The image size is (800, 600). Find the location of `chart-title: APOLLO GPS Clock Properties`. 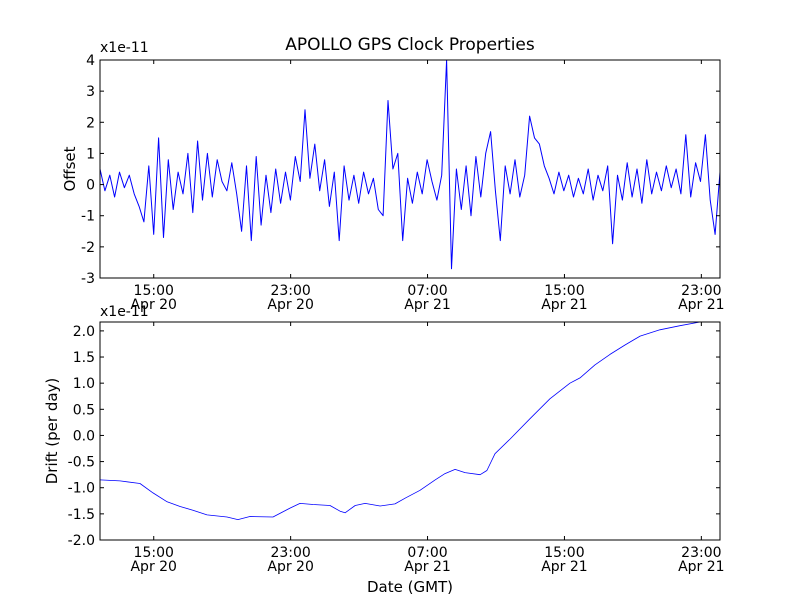

chart-title: APOLLO GPS Clock Properties is located at coordinates (410, 45).